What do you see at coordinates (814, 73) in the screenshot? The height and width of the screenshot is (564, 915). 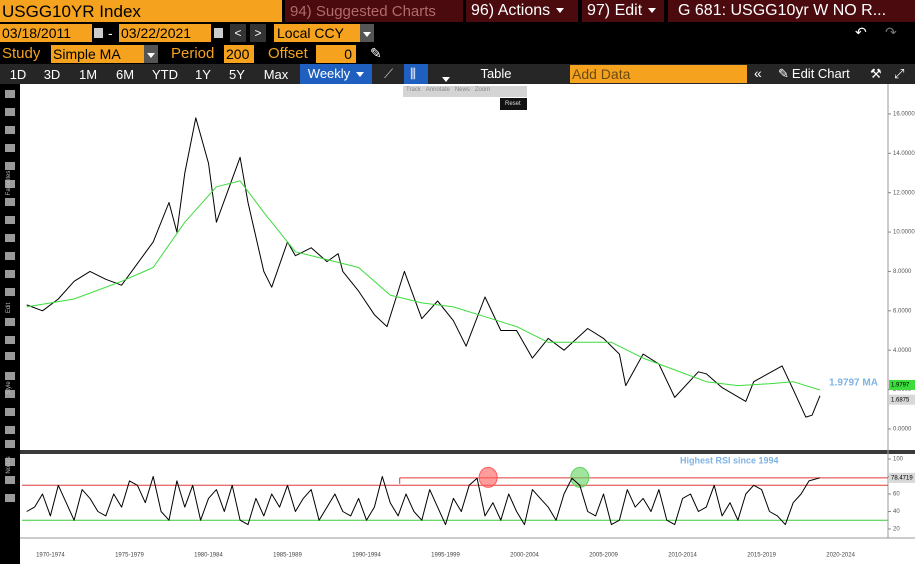 I see `edit-chart-button: ✎ Edit Chart` at bounding box center [814, 73].